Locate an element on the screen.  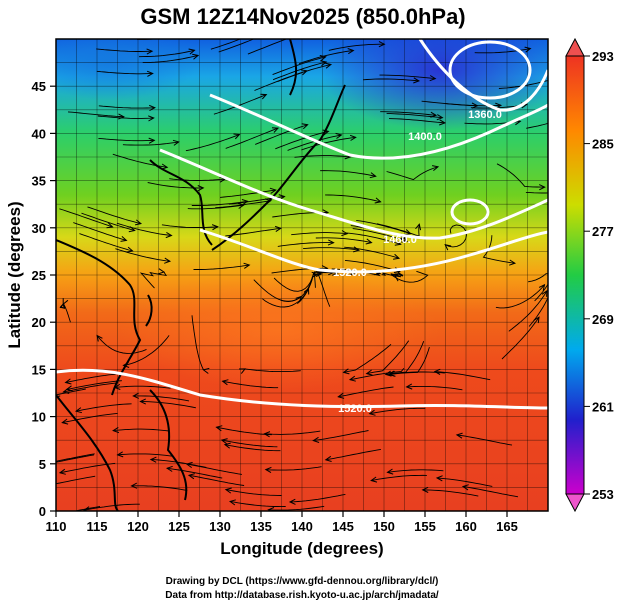
x-tick-label: 140 is located at coordinates (302, 526).